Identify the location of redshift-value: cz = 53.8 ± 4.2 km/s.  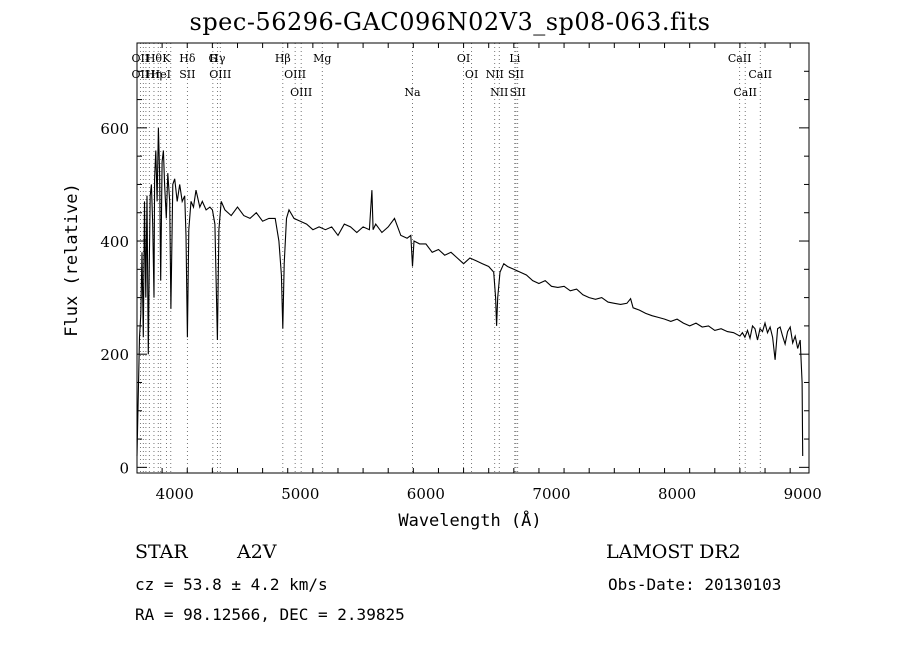
(231, 584).